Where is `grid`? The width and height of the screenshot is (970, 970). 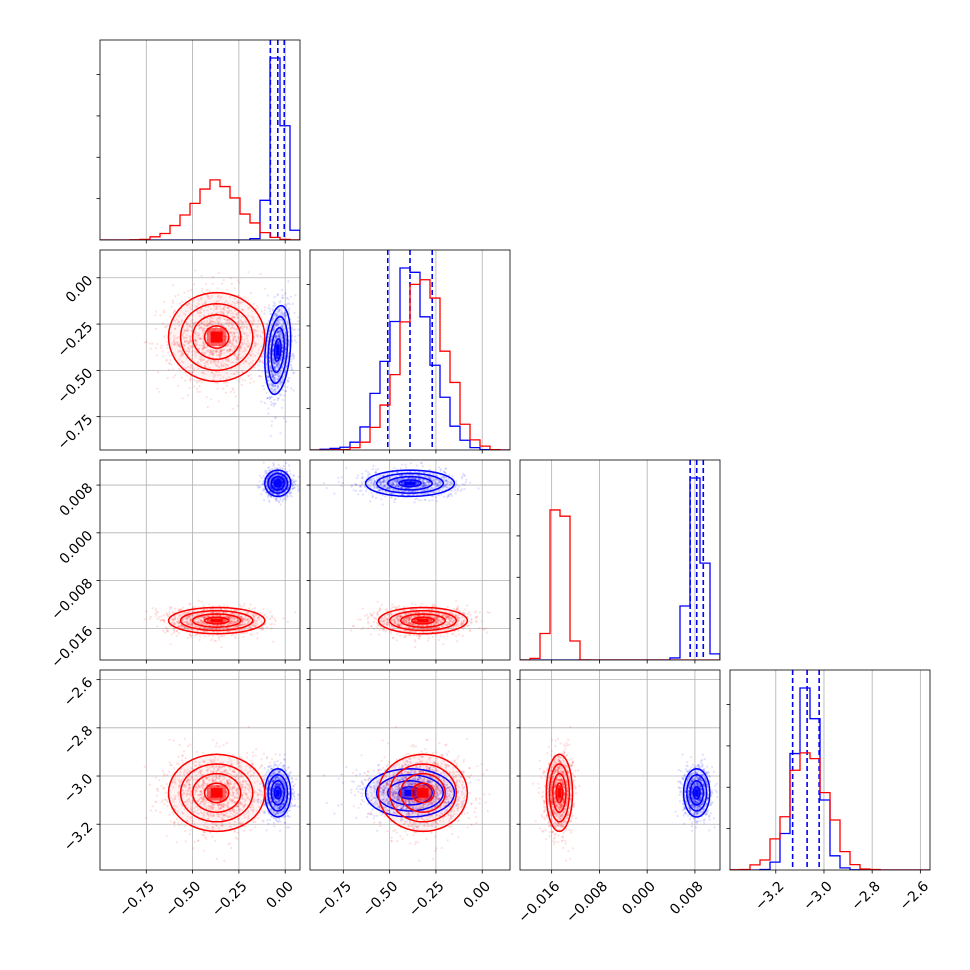 grid is located at coordinates (215, 140).